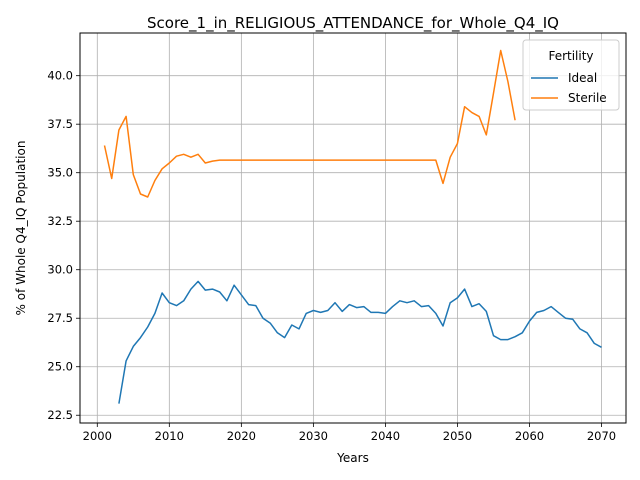 This screenshot has height=480, width=640. What do you see at coordinates (169, 436) in the screenshot?
I see `x-tick-label: 2010` at bounding box center [169, 436].